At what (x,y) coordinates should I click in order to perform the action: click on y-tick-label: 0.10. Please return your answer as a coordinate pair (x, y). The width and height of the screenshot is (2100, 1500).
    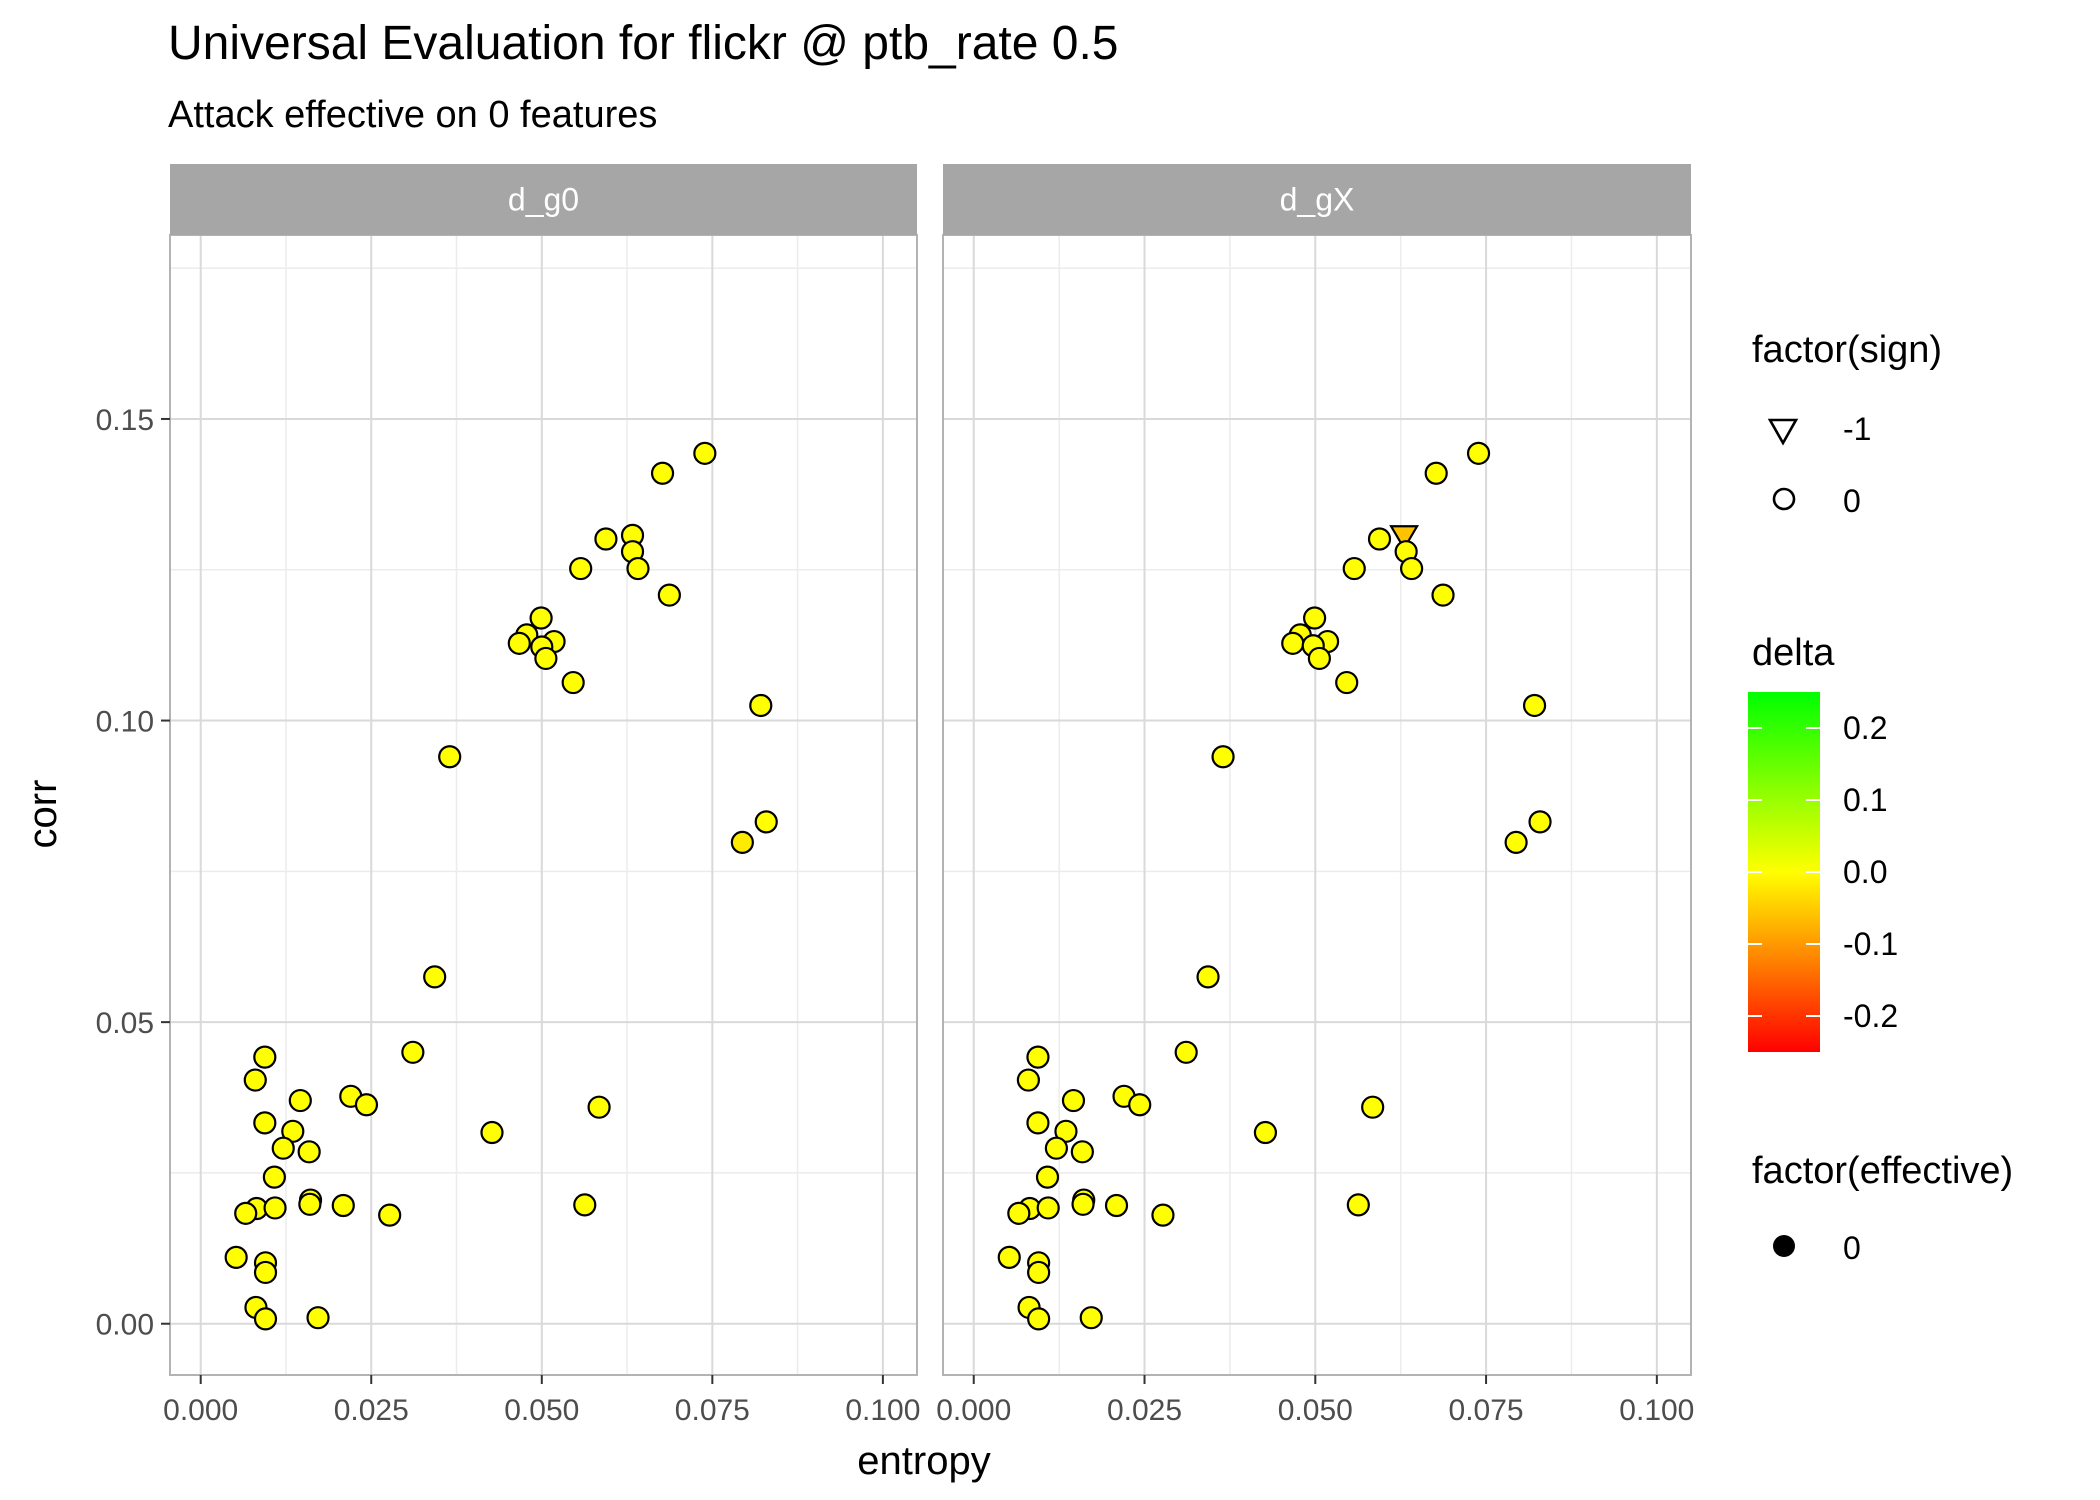
    Looking at the image, I should click on (125, 722).